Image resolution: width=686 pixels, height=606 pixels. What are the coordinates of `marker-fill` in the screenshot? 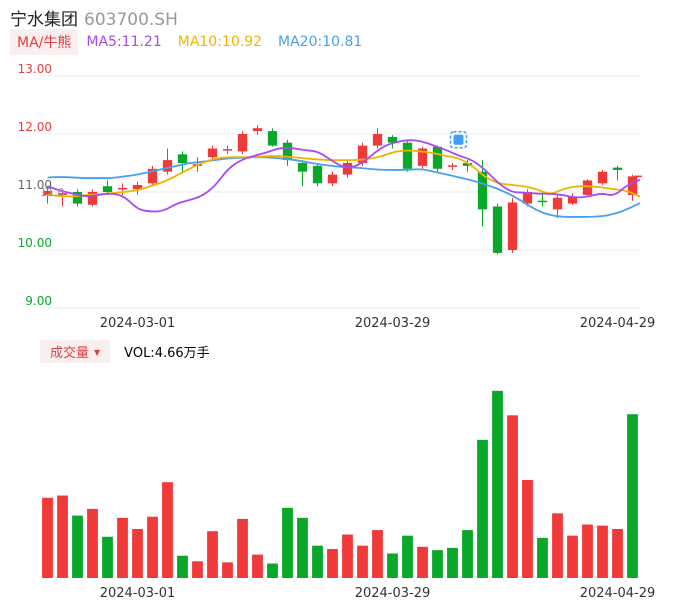 It's located at (458, 139).